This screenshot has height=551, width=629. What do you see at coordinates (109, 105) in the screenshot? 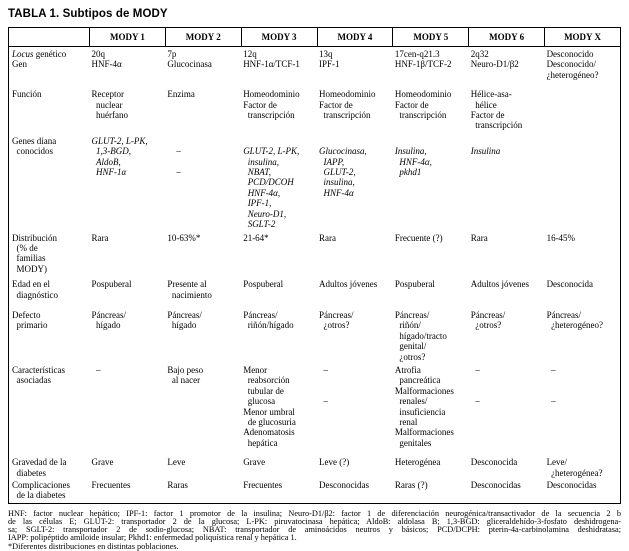
I see `cell: Receptor nuclear huérfano` at bounding box center [109, 105].